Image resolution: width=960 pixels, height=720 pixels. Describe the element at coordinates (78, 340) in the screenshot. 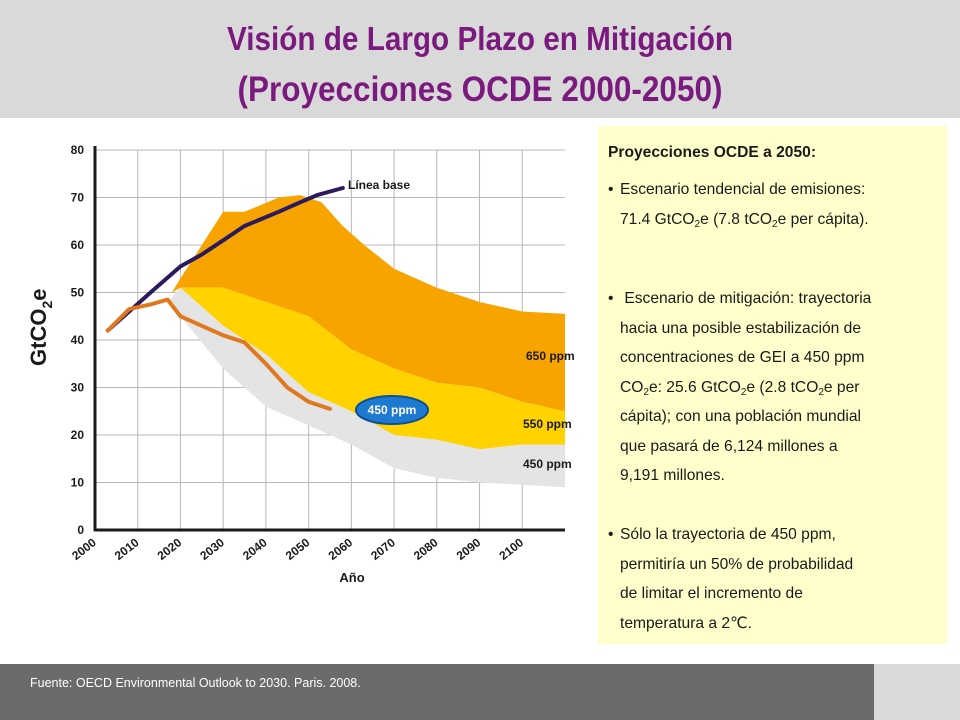

I see `y-tick-label: 40` at that location.